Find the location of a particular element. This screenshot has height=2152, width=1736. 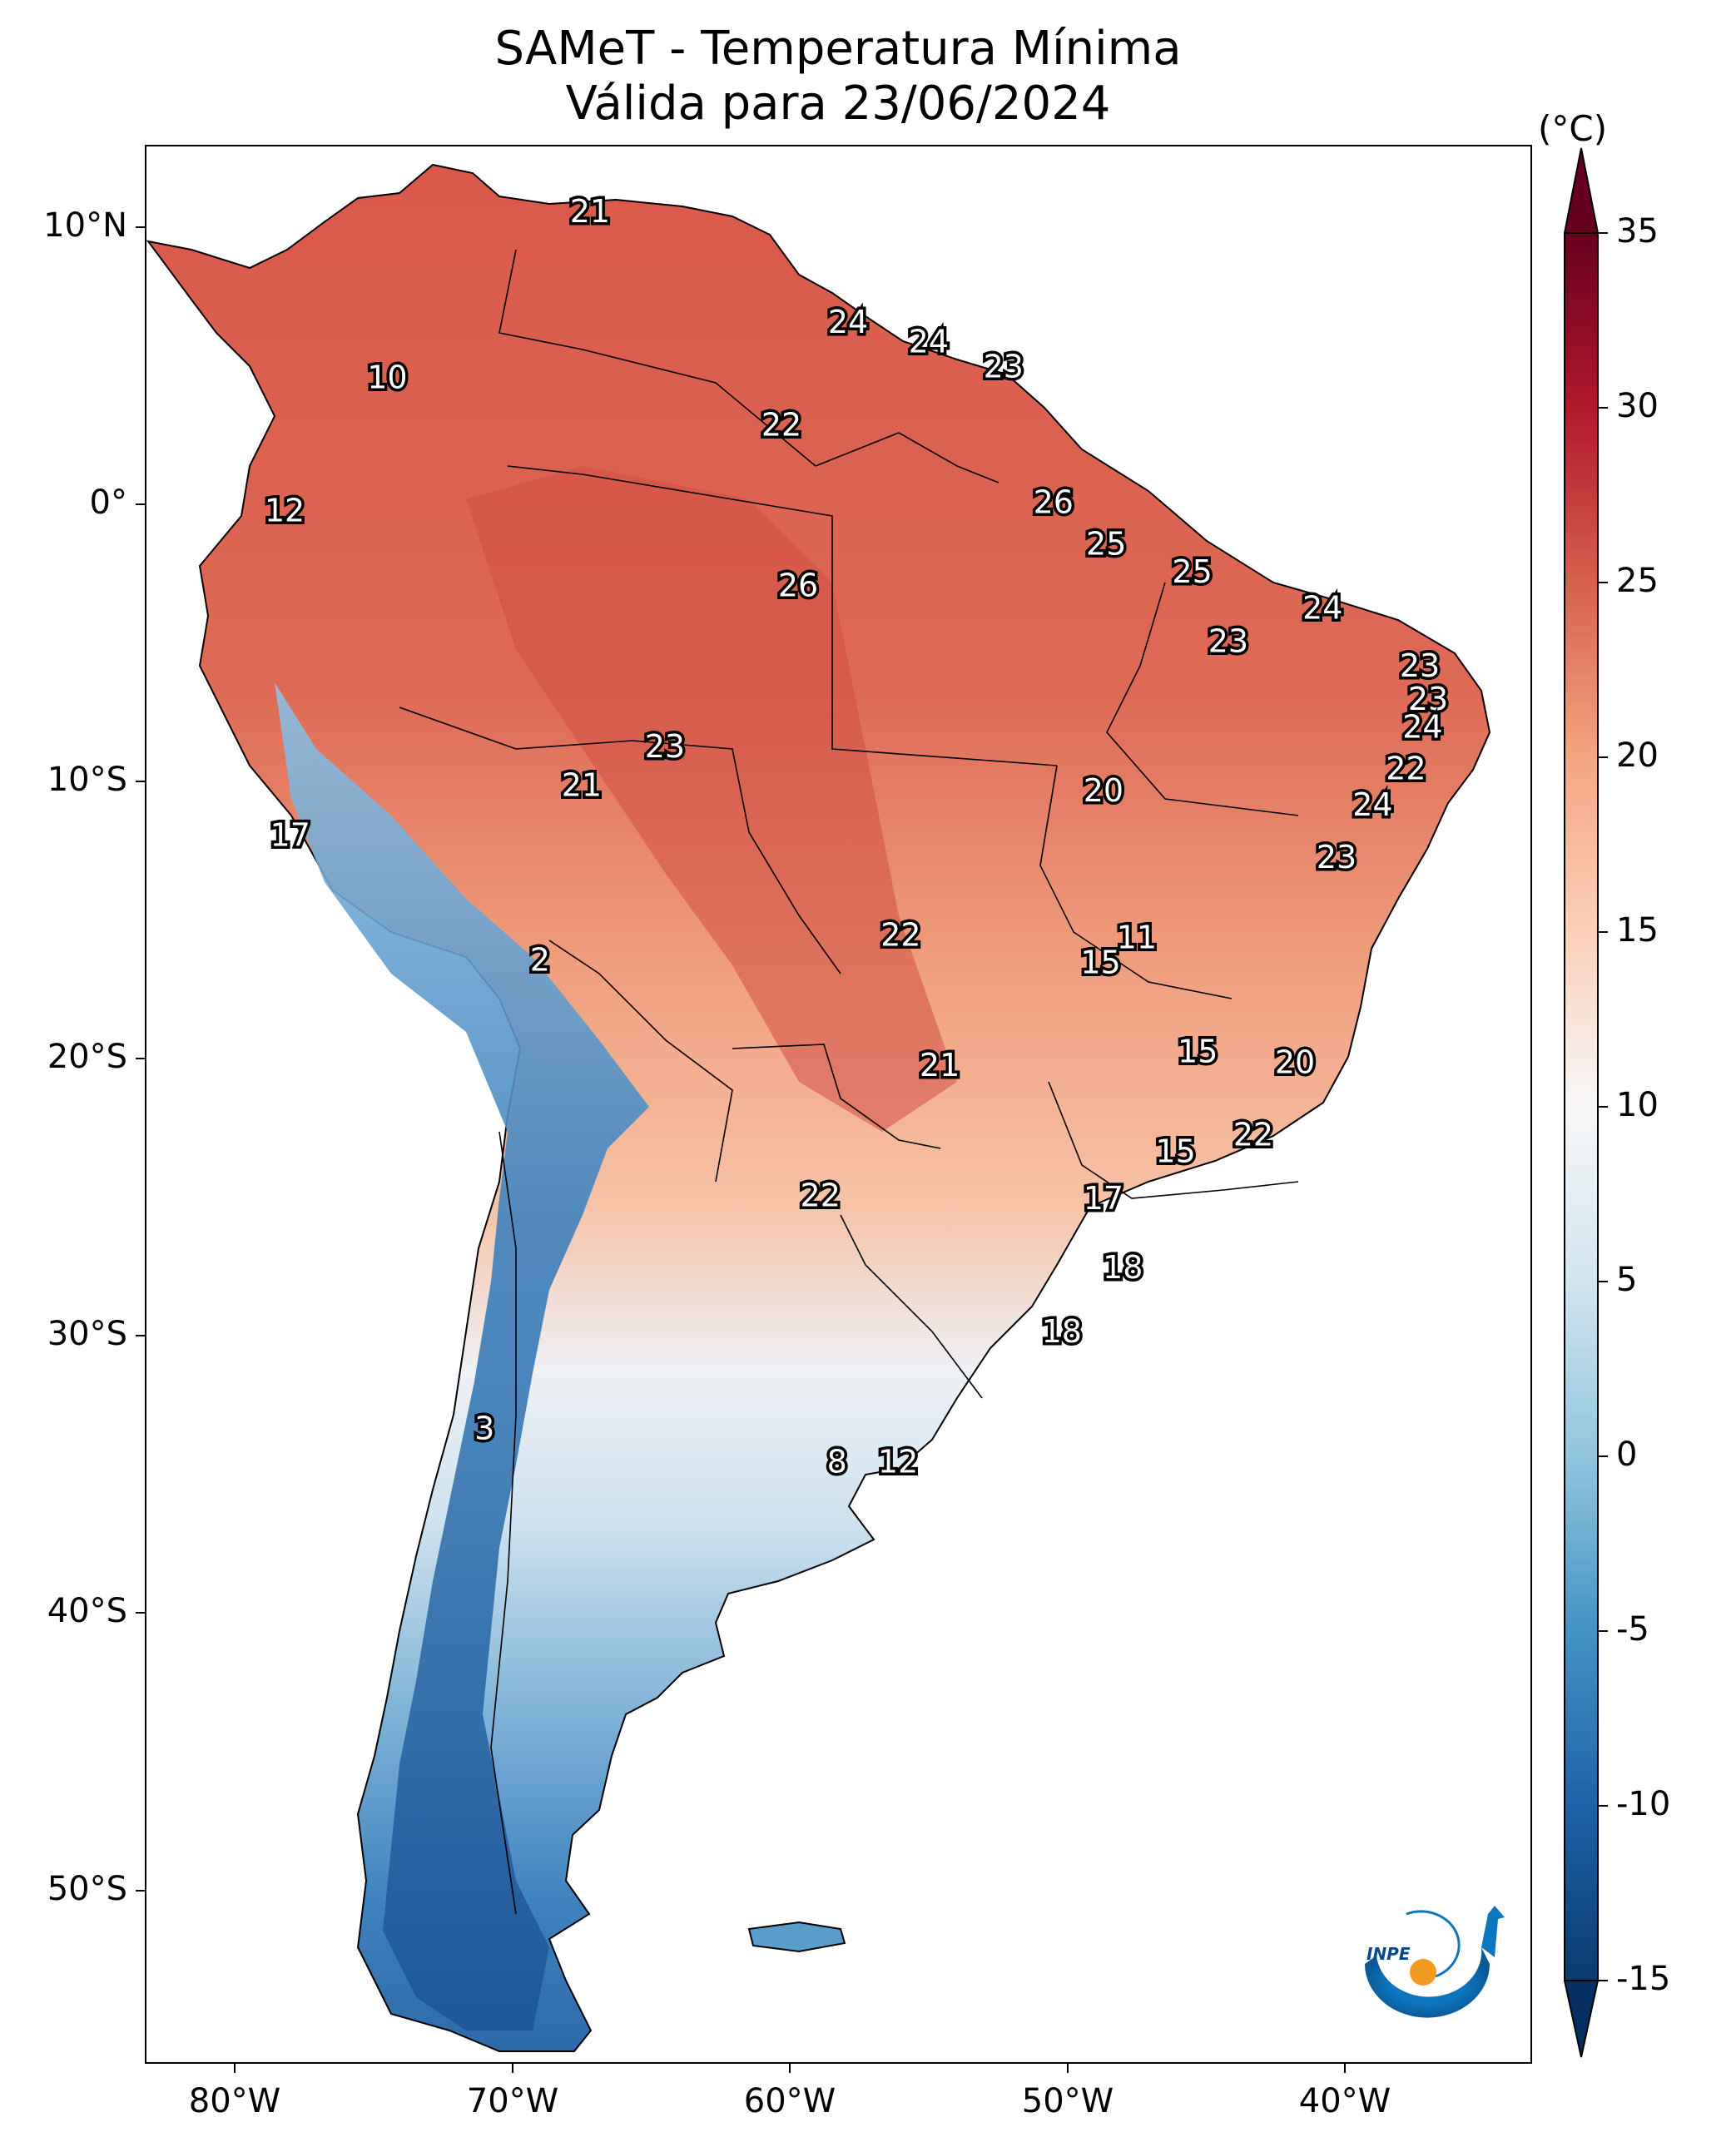

colorbar-unit-label: (°C) is located at coordinates (1573, 128).